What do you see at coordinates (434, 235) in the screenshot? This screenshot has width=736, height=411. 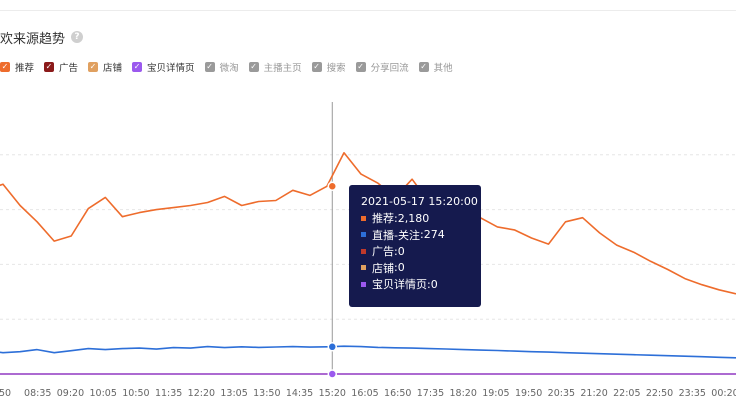 I see `tooltip-value: 274` at bounding box center [434, 235].